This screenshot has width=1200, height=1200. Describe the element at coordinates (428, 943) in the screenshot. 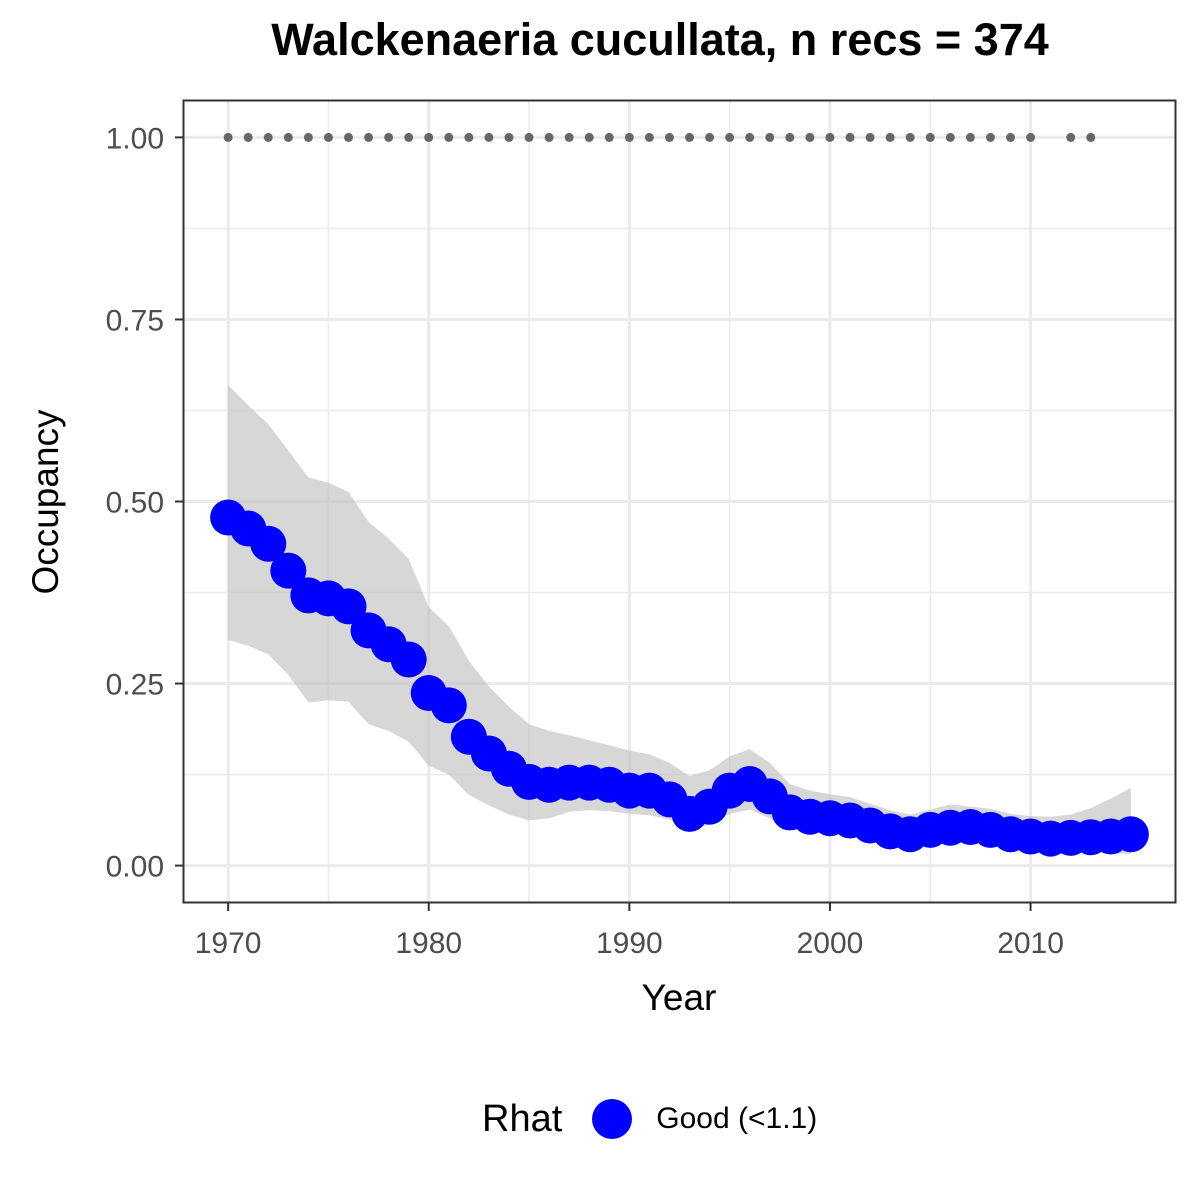

I see `x-tick-label: 1980` at that location.